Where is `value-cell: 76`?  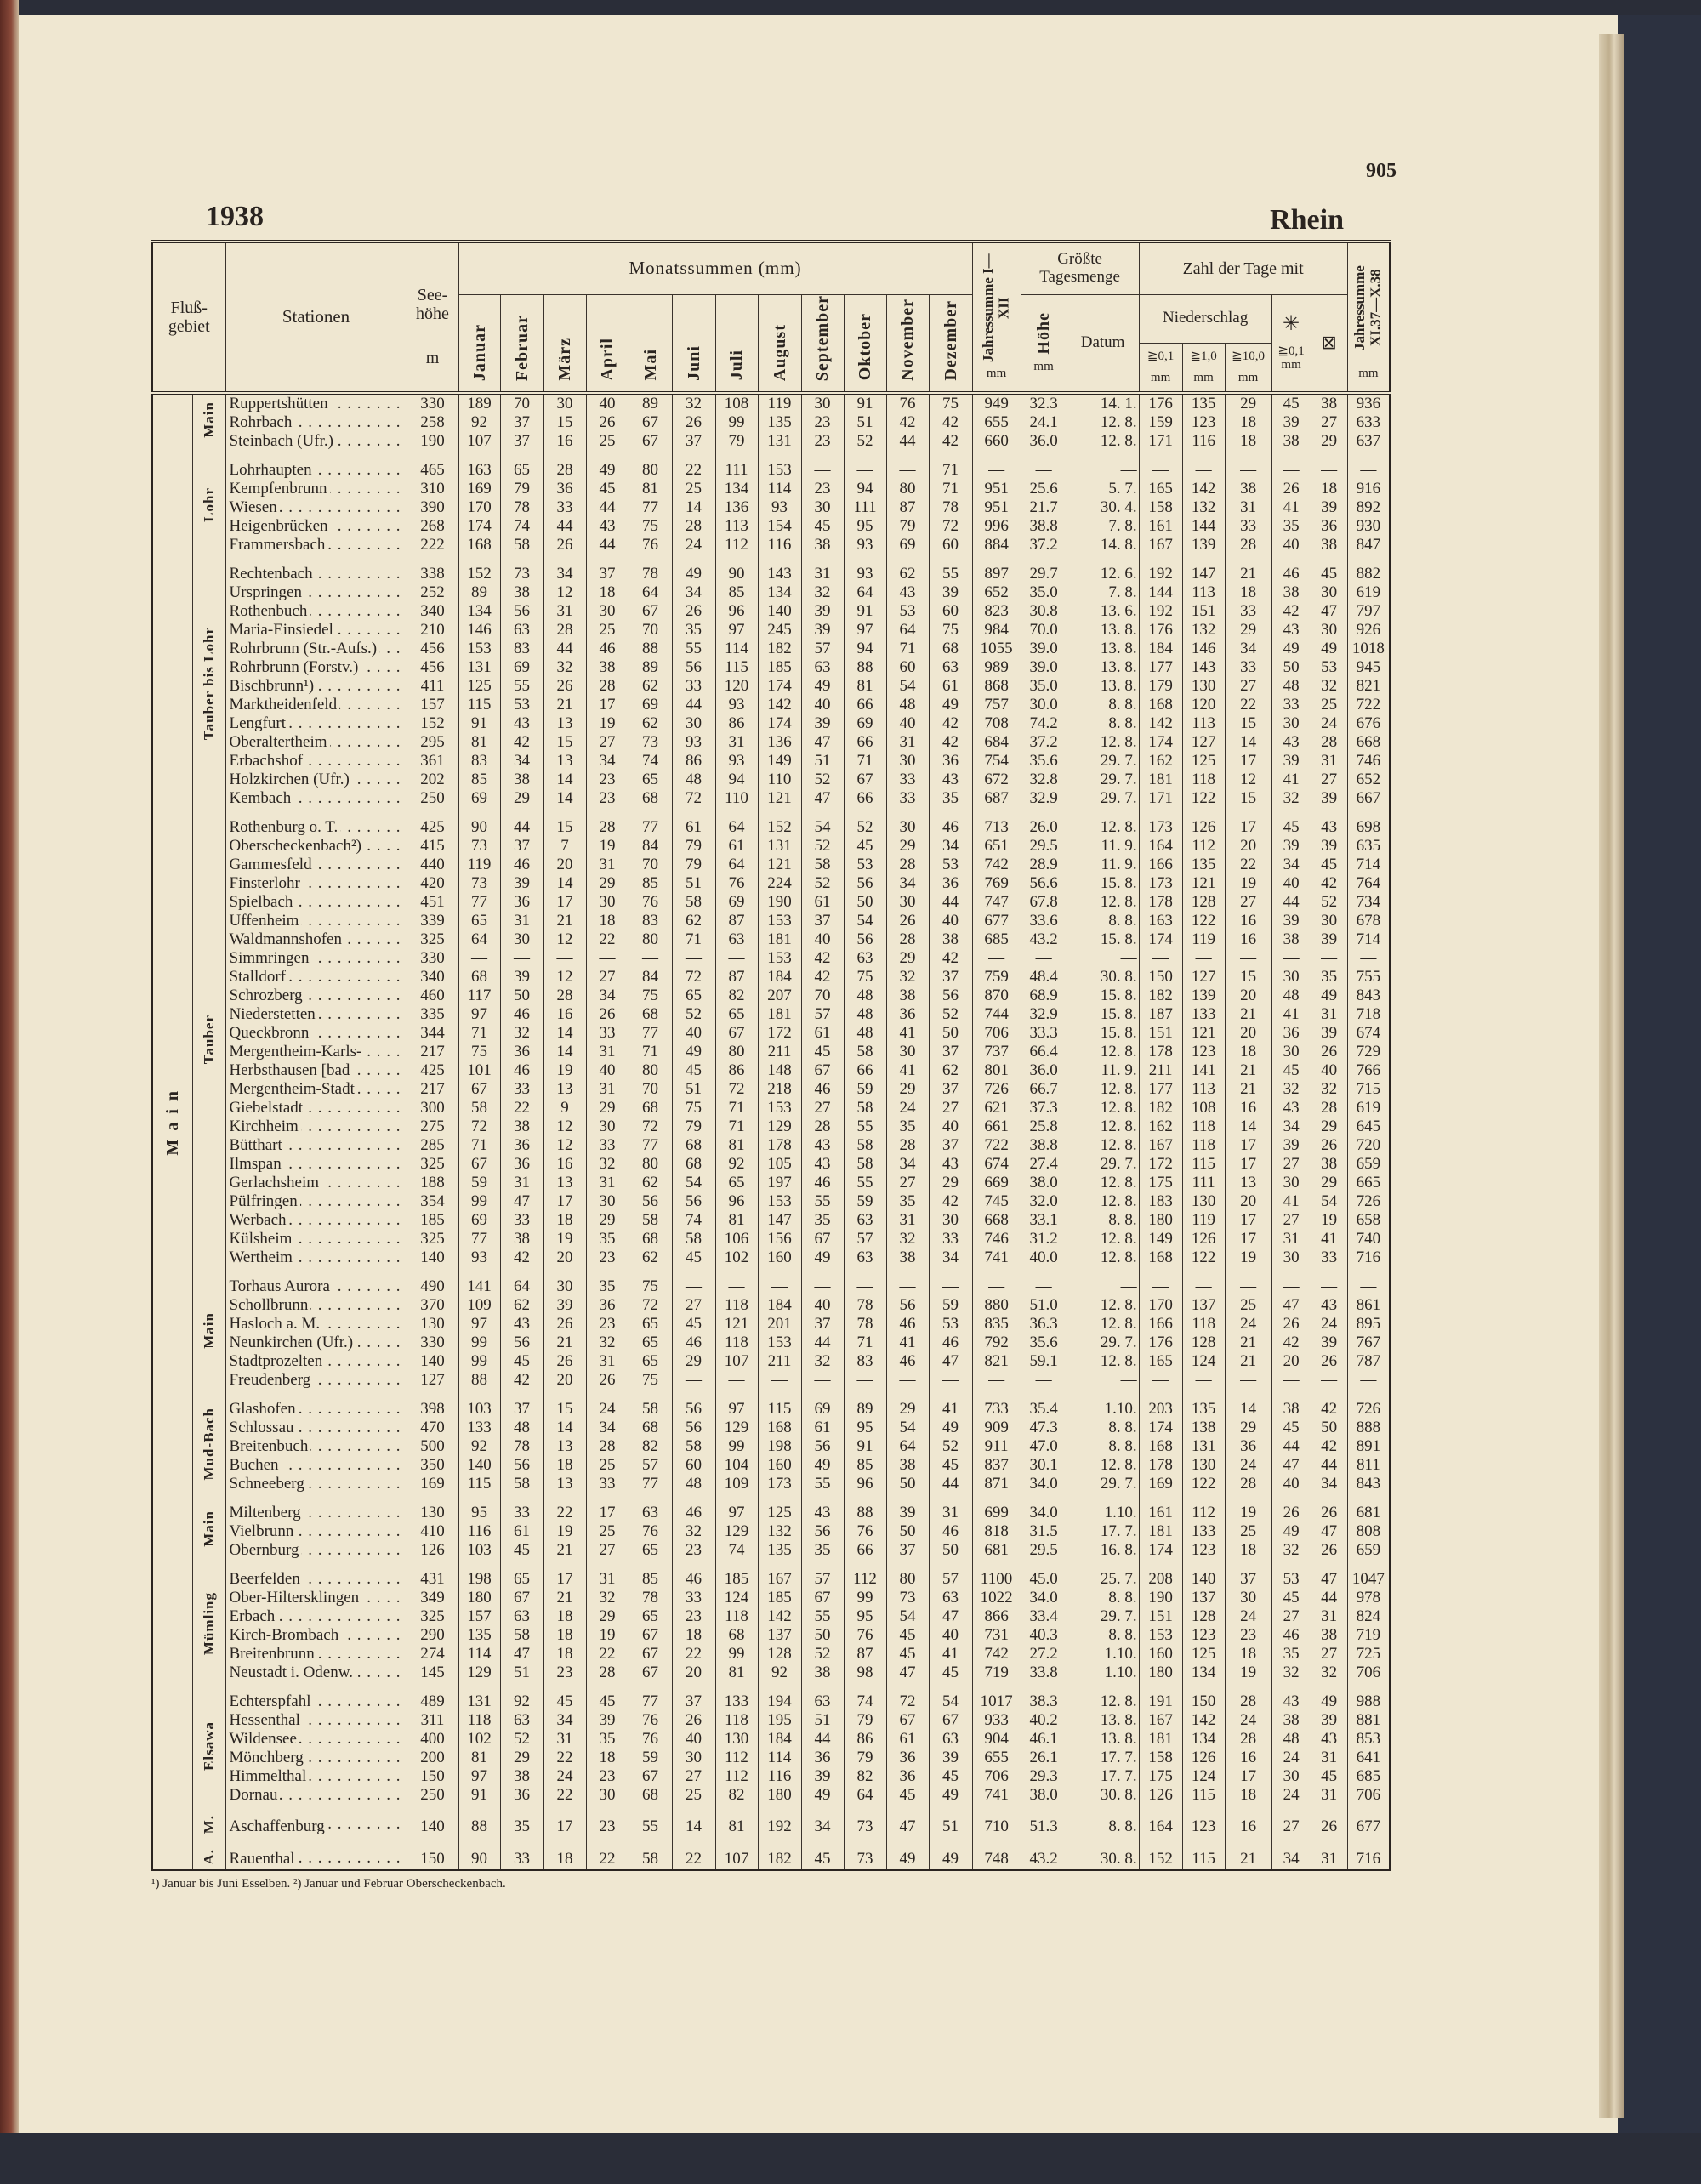 value-cell: 76 is located at coordinates (650, 1720).